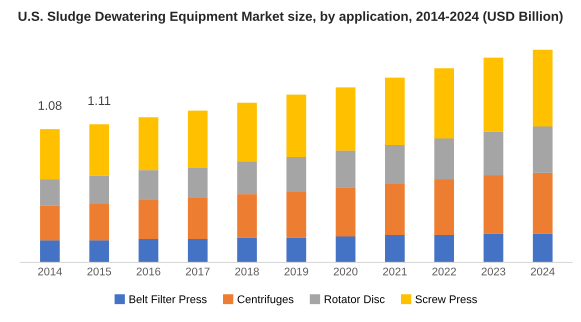 The width and height of the screenshot is (581, 322). Describe the element at coordinates (168, 299) in the screenshot. I see `legend-label: Belt Filter Press` at that location.